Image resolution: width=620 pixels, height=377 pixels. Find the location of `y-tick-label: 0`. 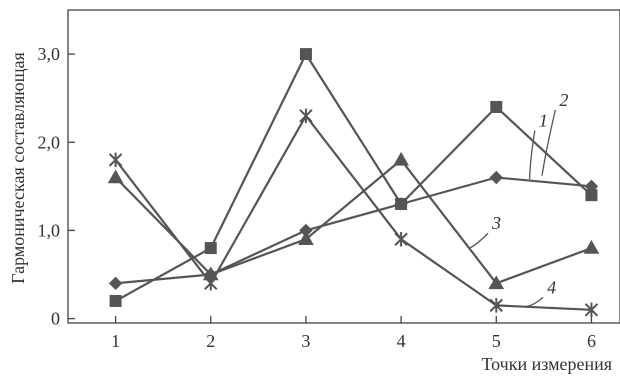

y-tick-label: 0 is located at coordinates (55, 319).